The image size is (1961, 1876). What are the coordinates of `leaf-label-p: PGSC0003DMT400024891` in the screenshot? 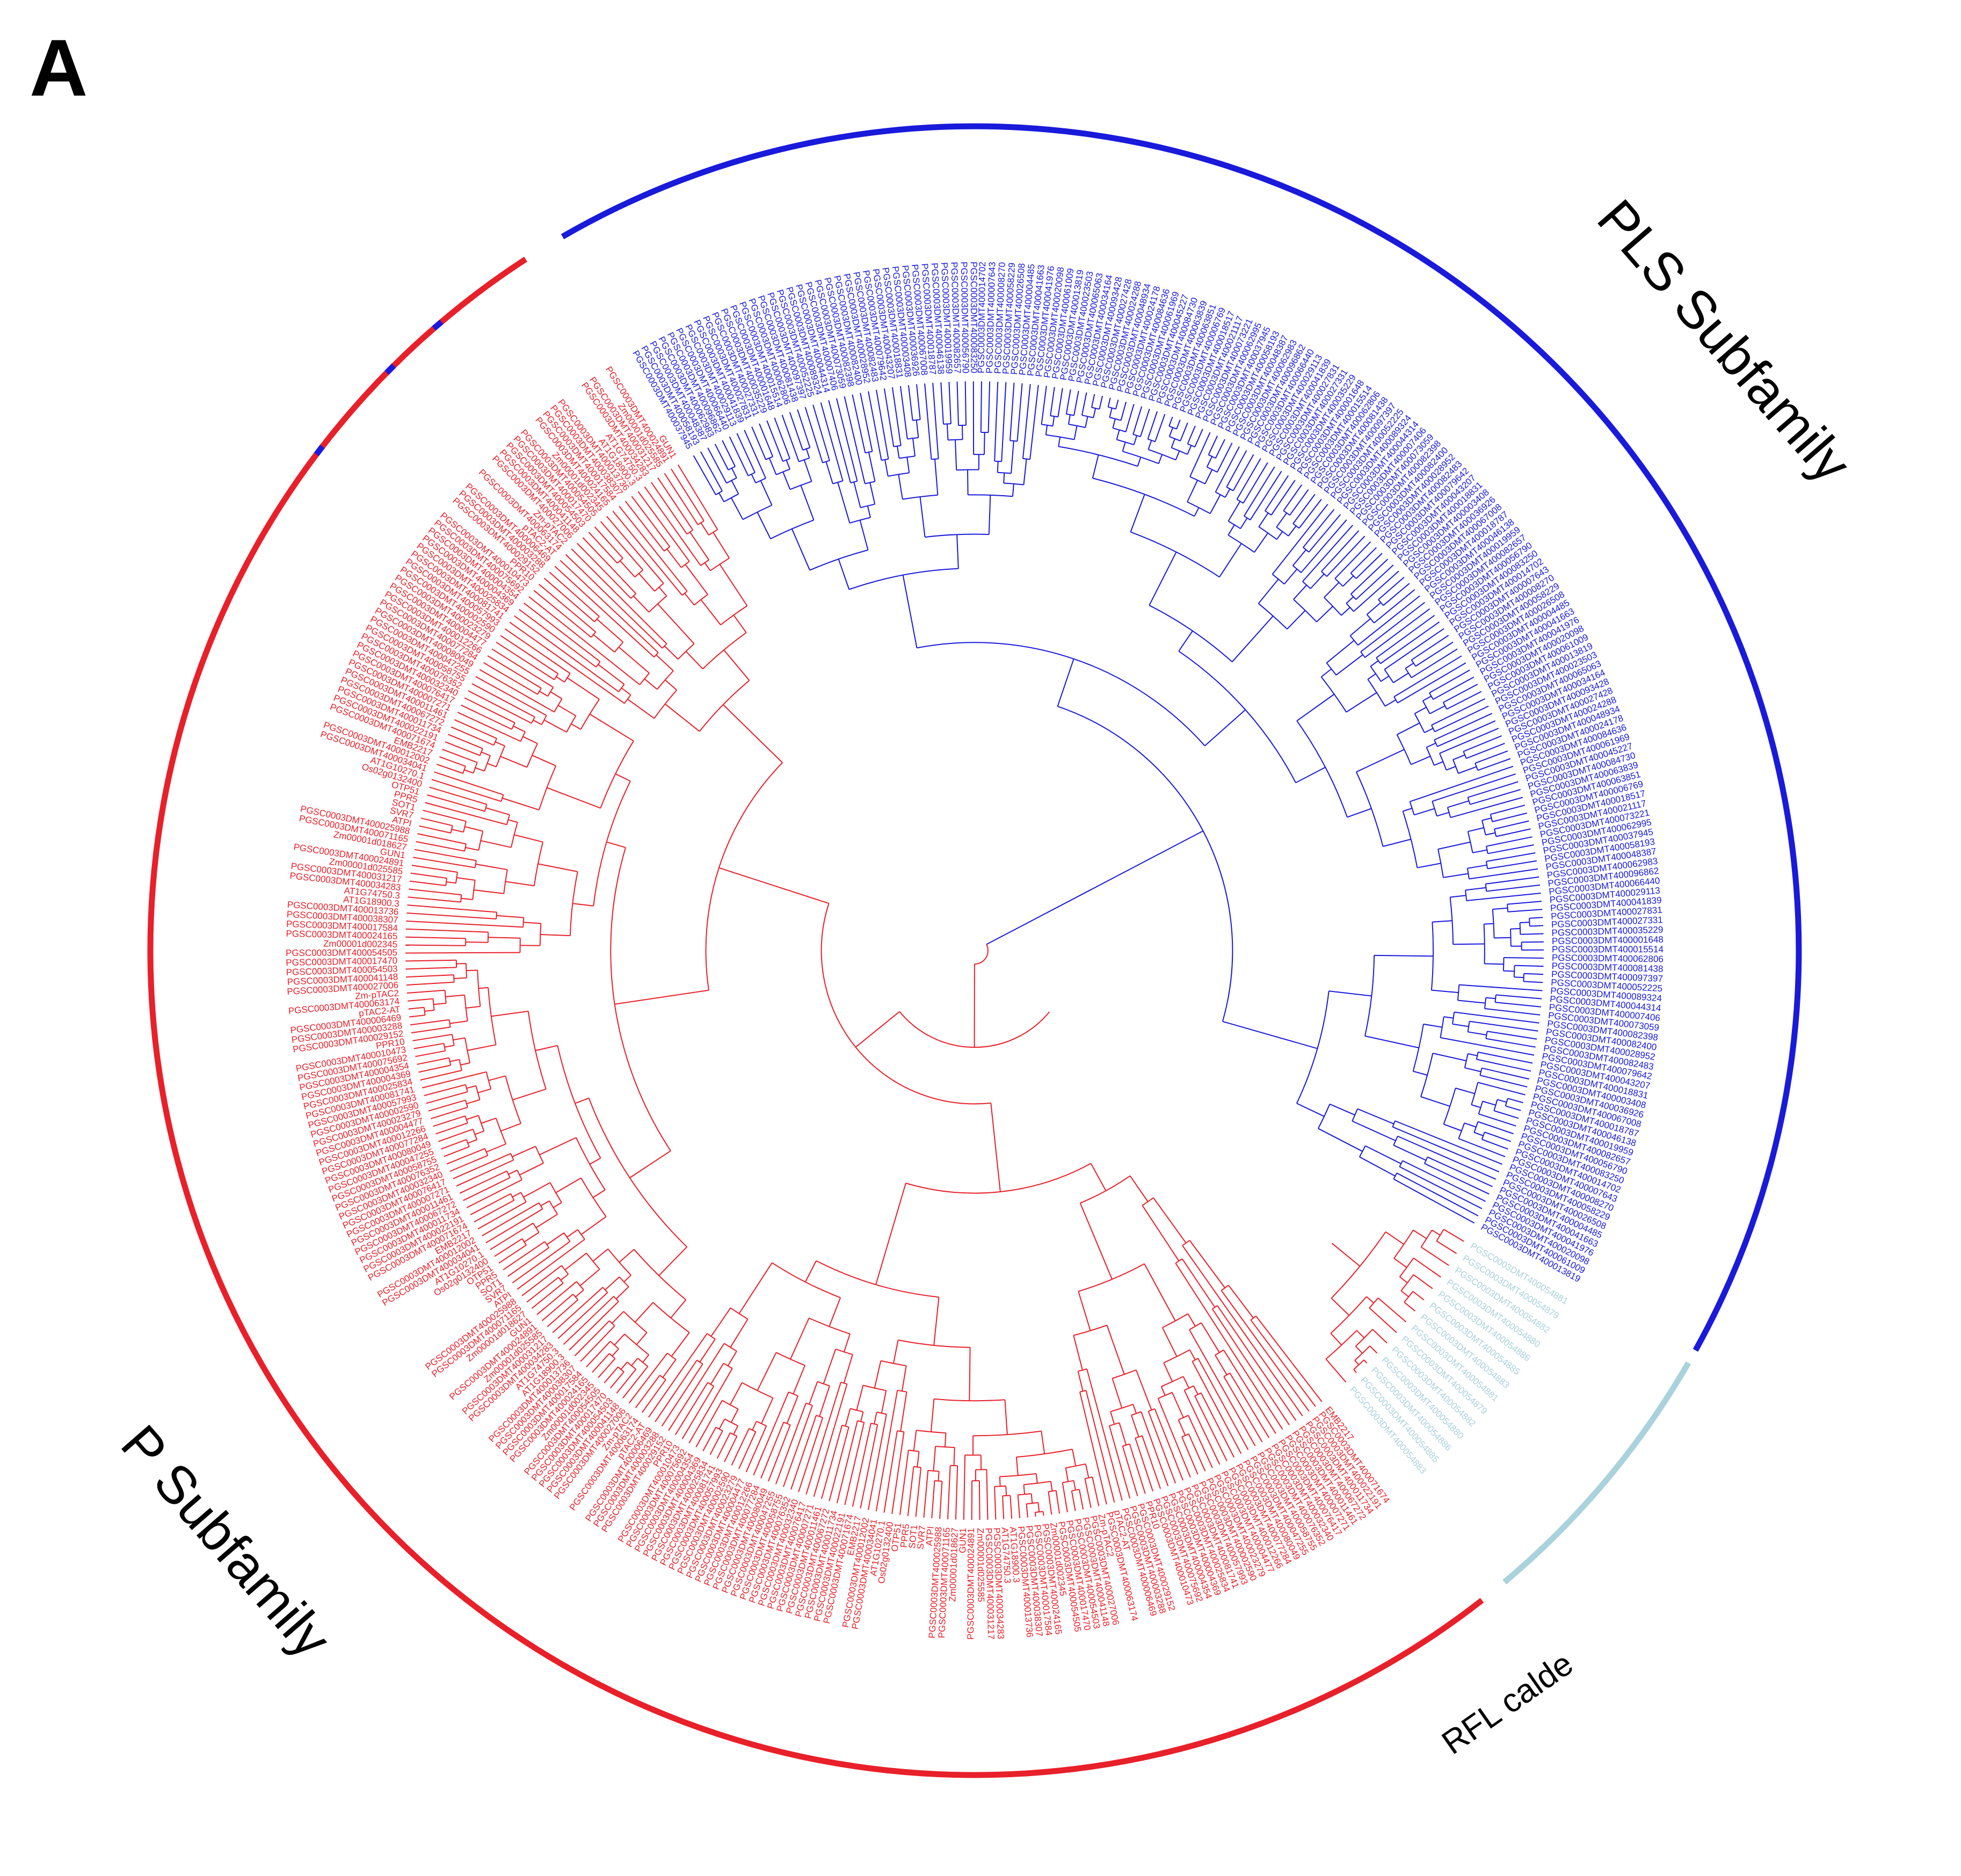 It's located at (970, 1584).